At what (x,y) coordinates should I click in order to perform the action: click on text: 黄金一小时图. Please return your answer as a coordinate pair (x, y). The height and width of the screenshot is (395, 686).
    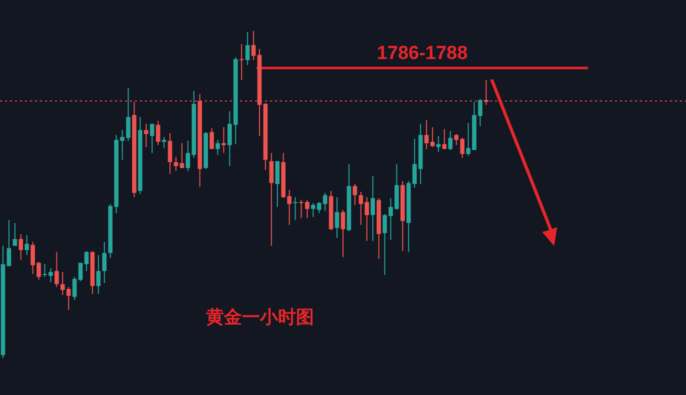
    Looking at the image, I should click on (259, 317).